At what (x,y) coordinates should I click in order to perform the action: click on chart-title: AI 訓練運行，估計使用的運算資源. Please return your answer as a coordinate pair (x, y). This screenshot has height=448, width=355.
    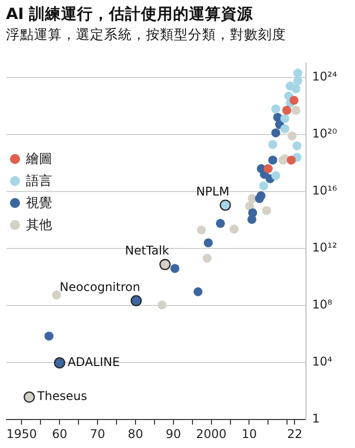
    Looking at the image, I should click on (130, 14).